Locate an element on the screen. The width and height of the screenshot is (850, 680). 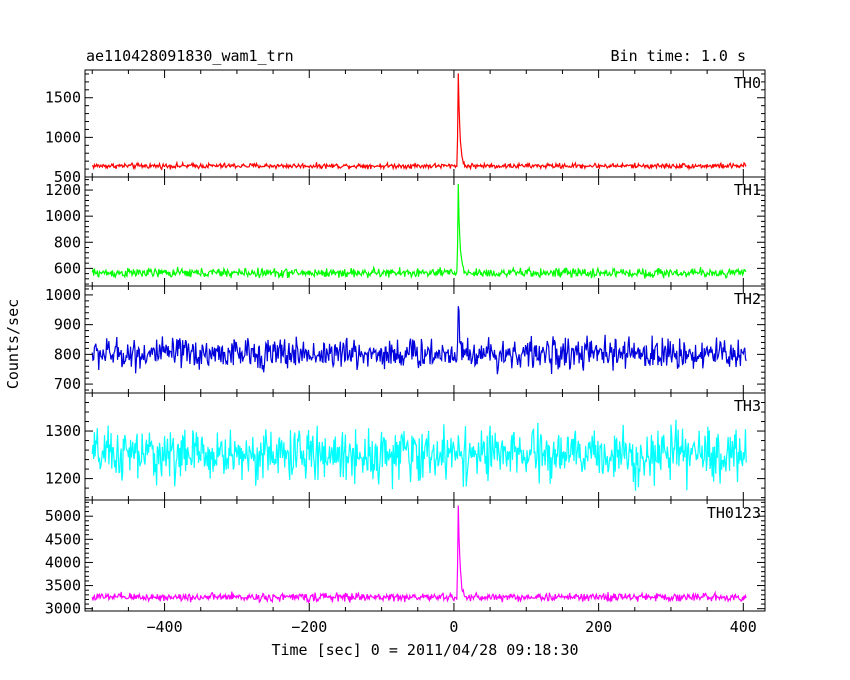
x-tick-label: 200 is located at coordinates (598, 627).